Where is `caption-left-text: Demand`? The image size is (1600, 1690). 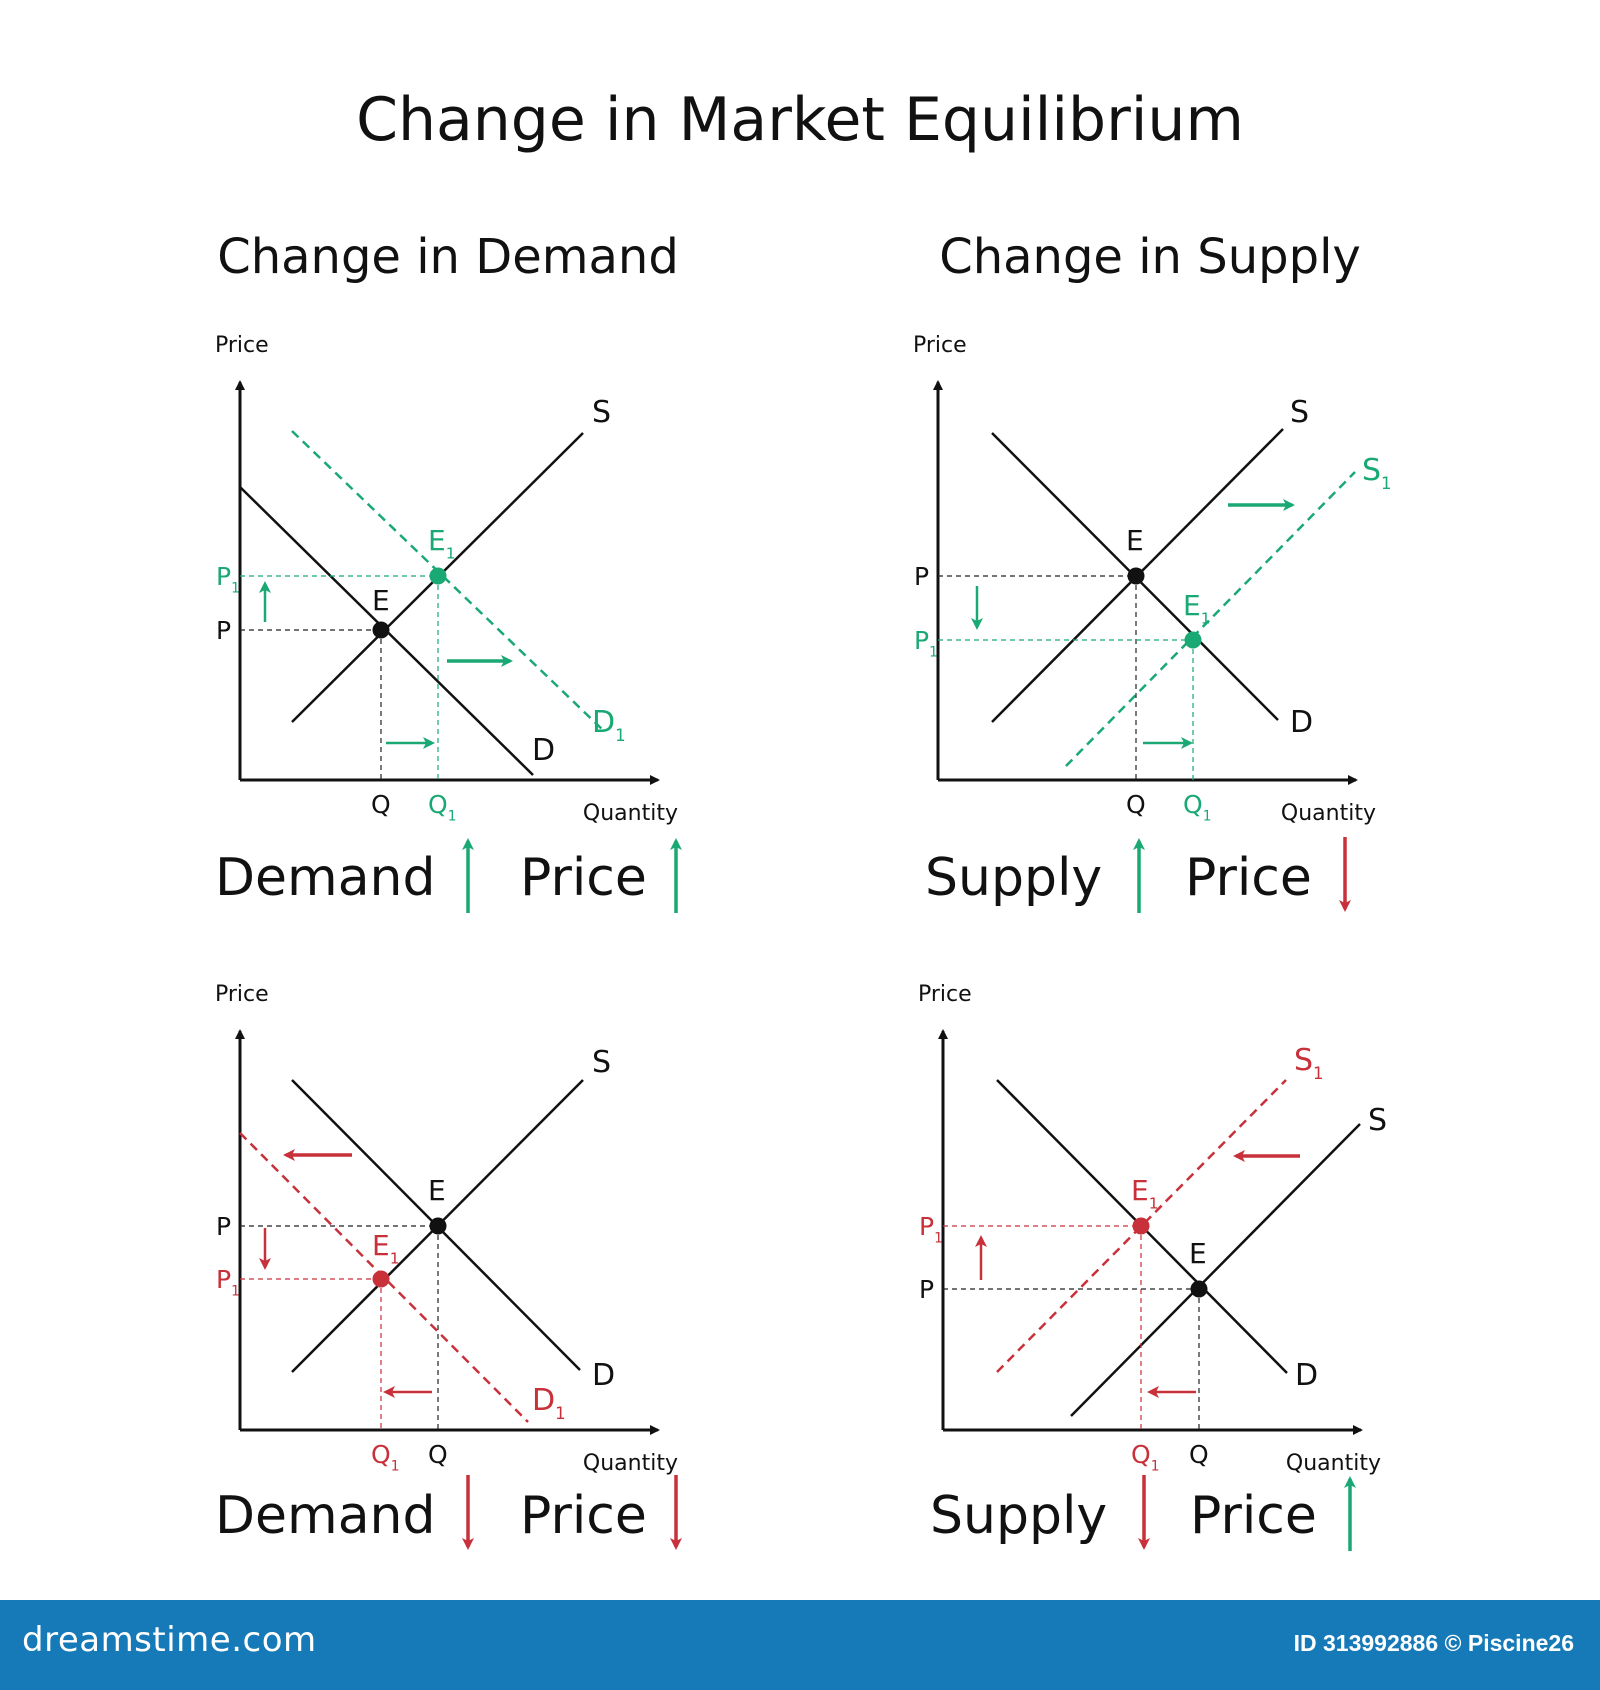
caption-left-text: Demand is located at coordinates (325, 1516).